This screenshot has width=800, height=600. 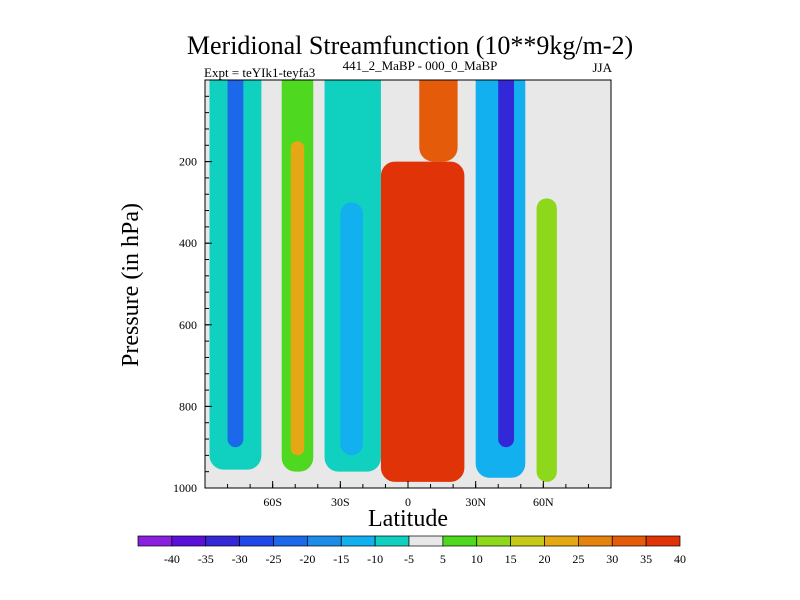 I want to click on x-axis: 60S 30S 0 30N 60N, so click(x=408, y=502).